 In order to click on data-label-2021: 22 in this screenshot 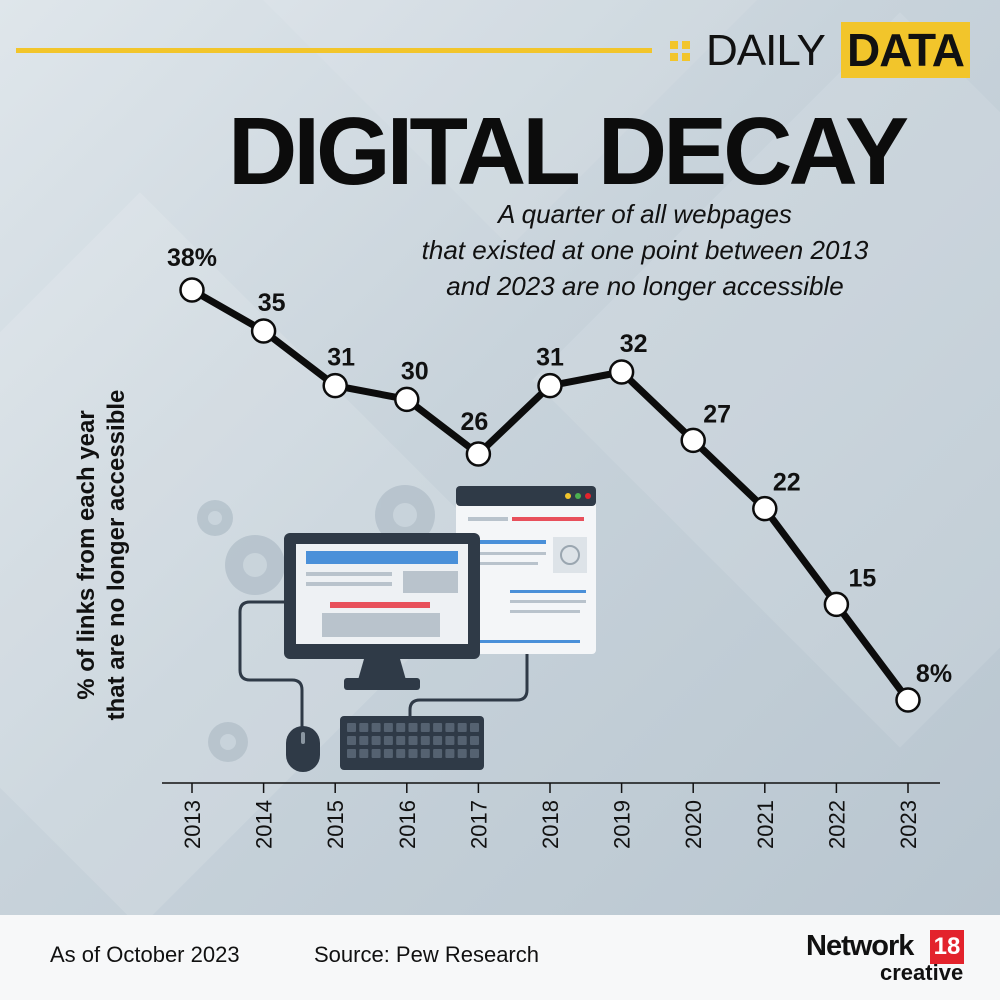, I will do `click(787, 483)`.